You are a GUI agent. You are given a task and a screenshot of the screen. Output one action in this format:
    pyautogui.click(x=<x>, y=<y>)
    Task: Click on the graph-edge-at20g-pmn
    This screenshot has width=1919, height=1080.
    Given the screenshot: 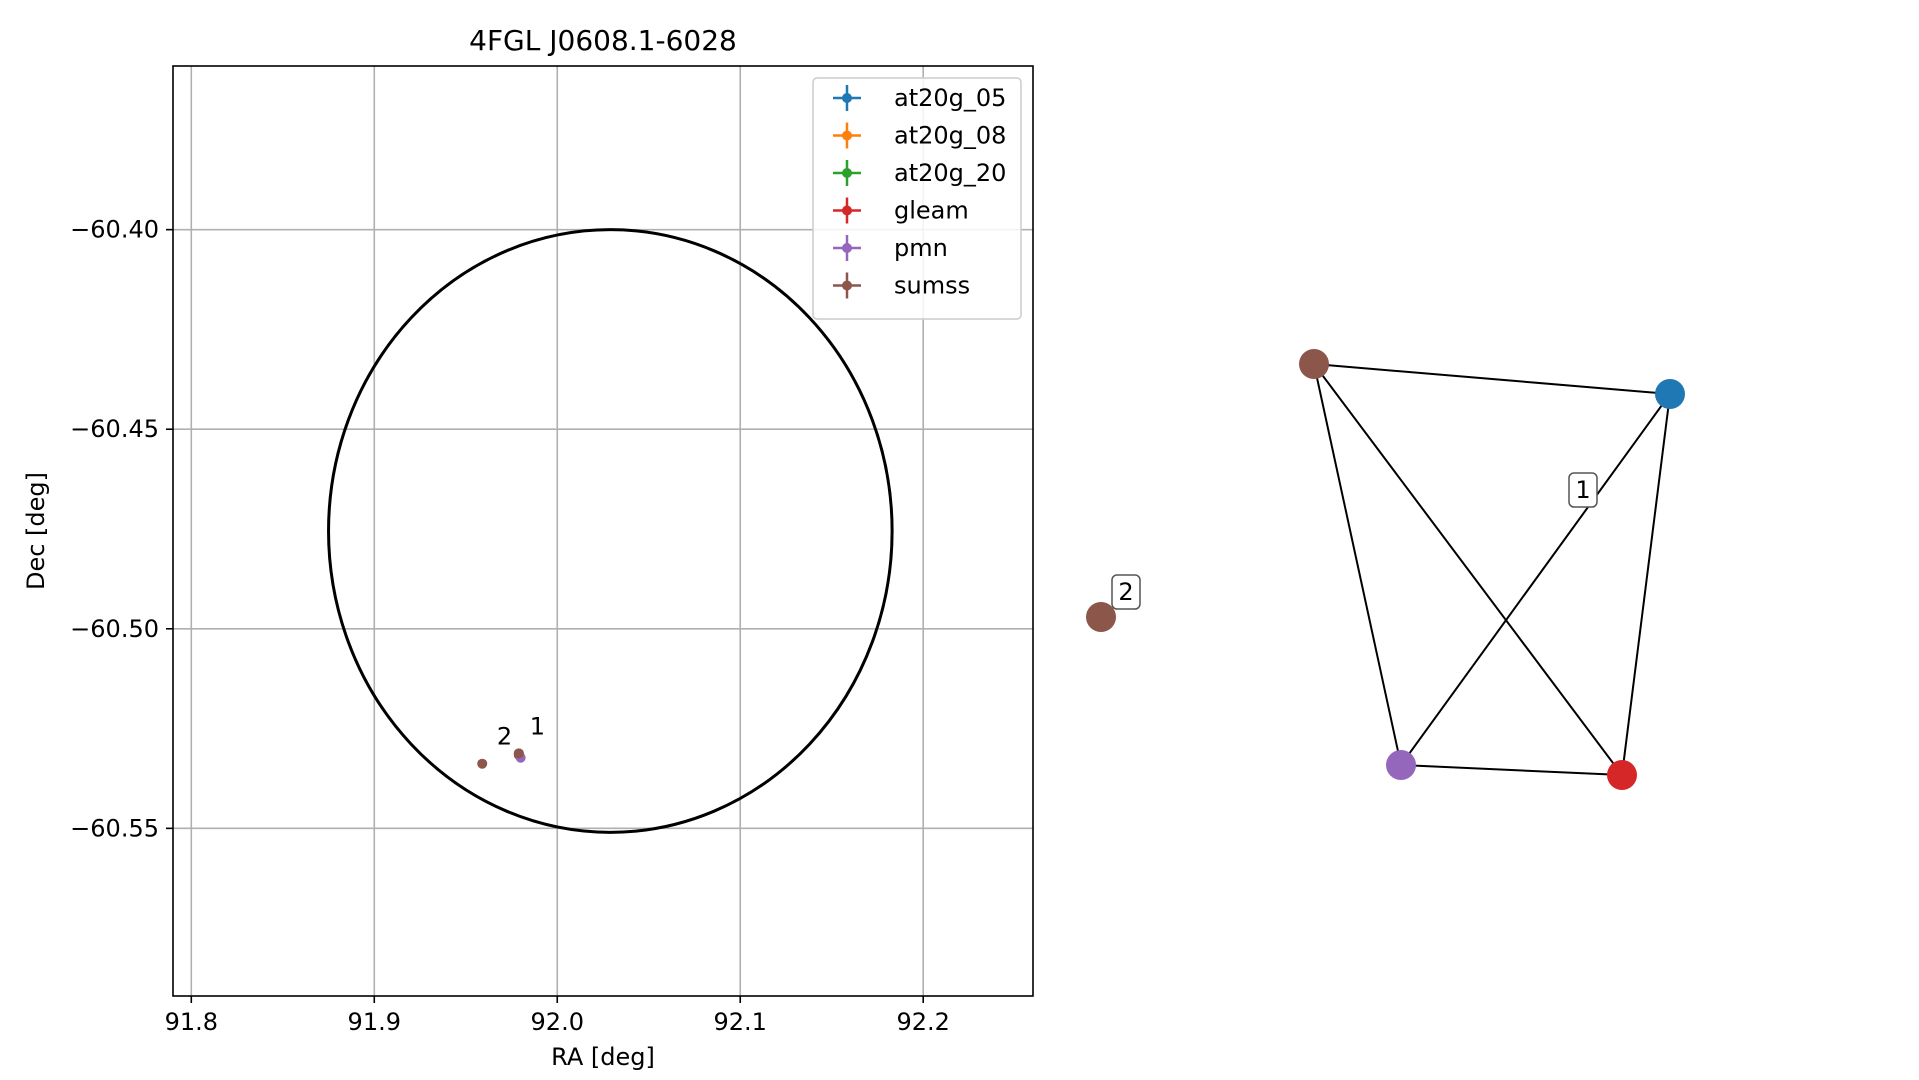 What is the action you would take?
    pyautogui.click(x=1535, y=579)
    